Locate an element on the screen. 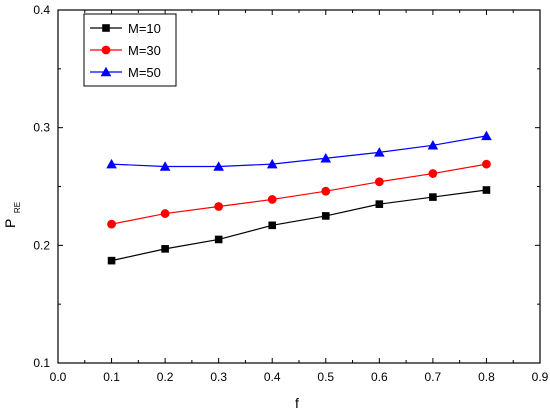  y-axis-label: P RE is located at coordinates (12, 215).